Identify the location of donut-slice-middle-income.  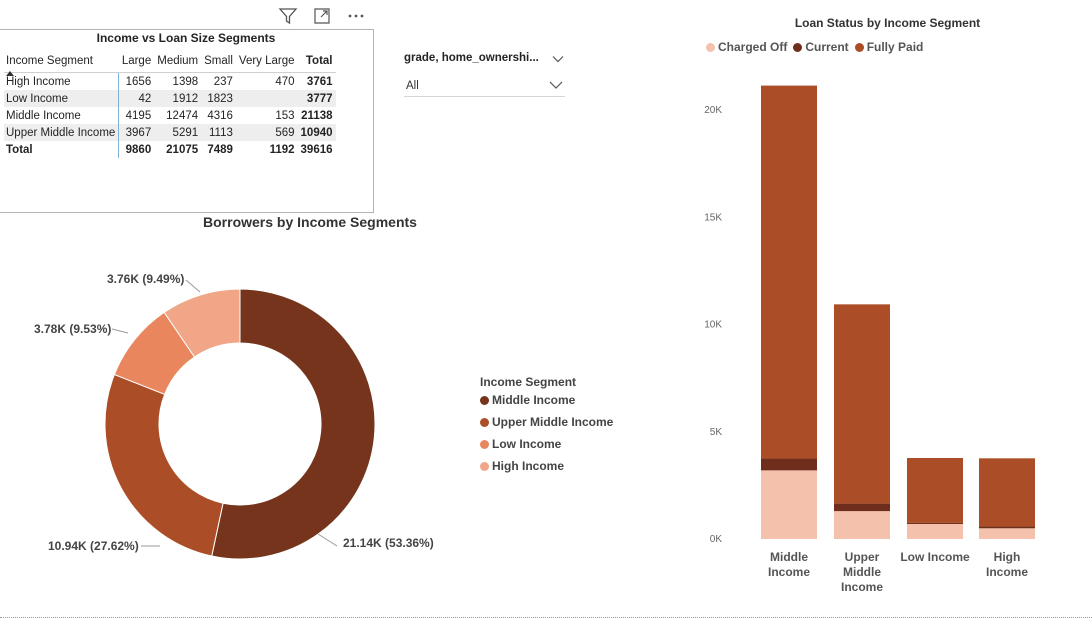
(293, 424).